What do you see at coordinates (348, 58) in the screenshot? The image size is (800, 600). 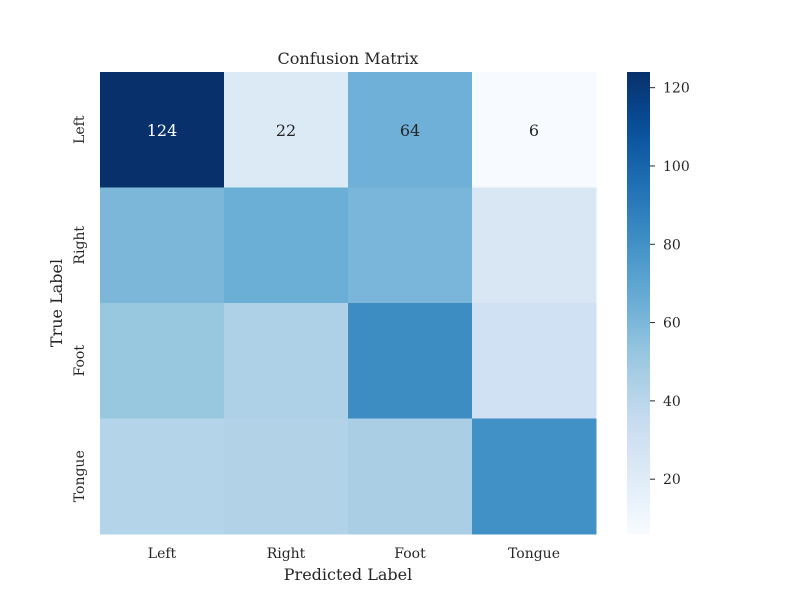 I see `chart-title: Confusion Matrix` at bounding box center [348, 58].